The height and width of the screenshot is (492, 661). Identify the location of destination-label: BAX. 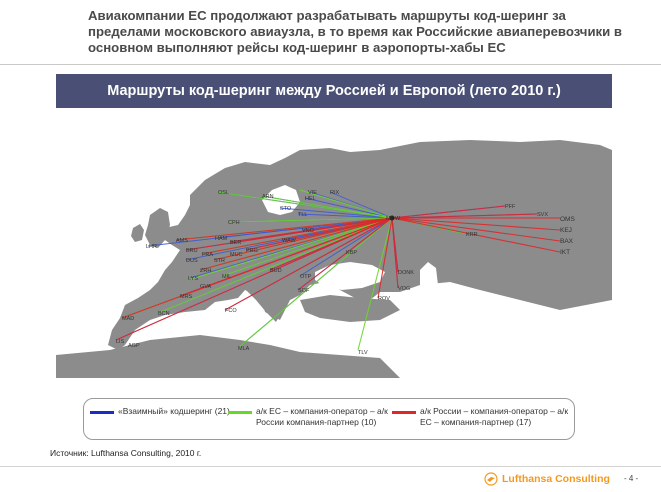
(567, 241).